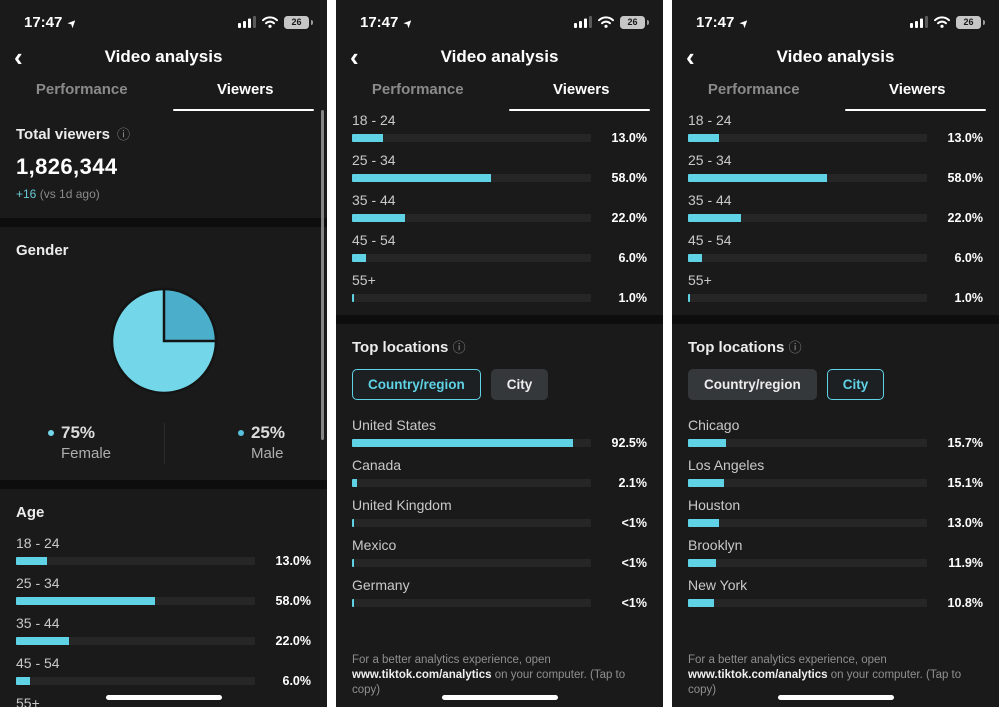 This screenshot has width=1000, height=707. What do you see at coordinates (835, 94) in the screenshot?
I see `tab-bar: Performance Viewers` at bounding box center [835, 94].